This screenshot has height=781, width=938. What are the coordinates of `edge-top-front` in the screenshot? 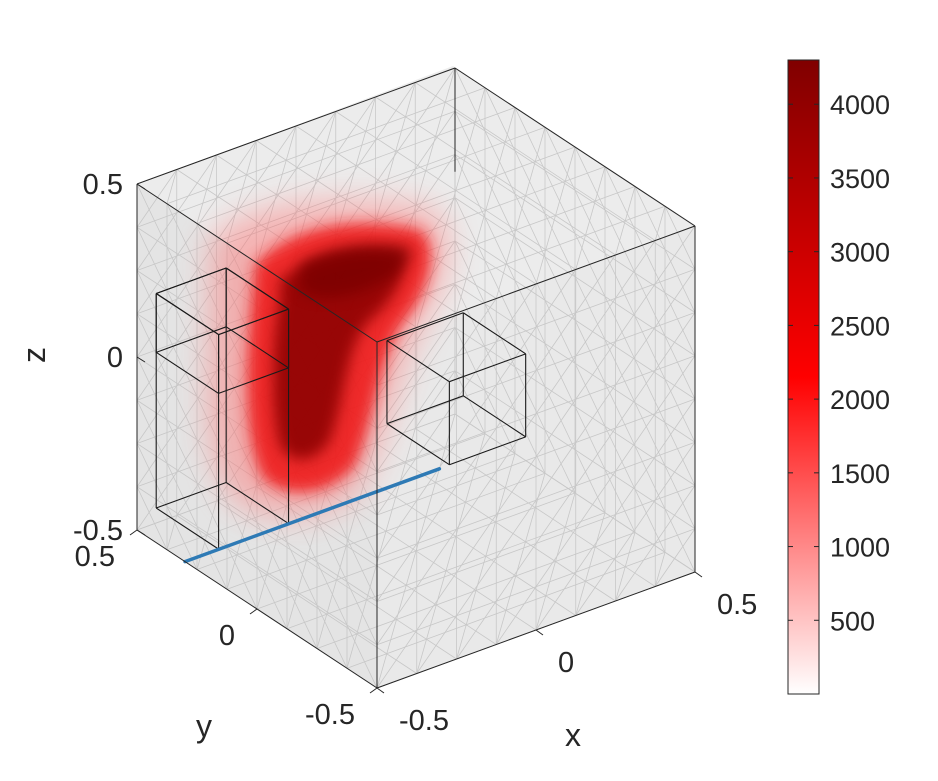 It's located at (536, 284).